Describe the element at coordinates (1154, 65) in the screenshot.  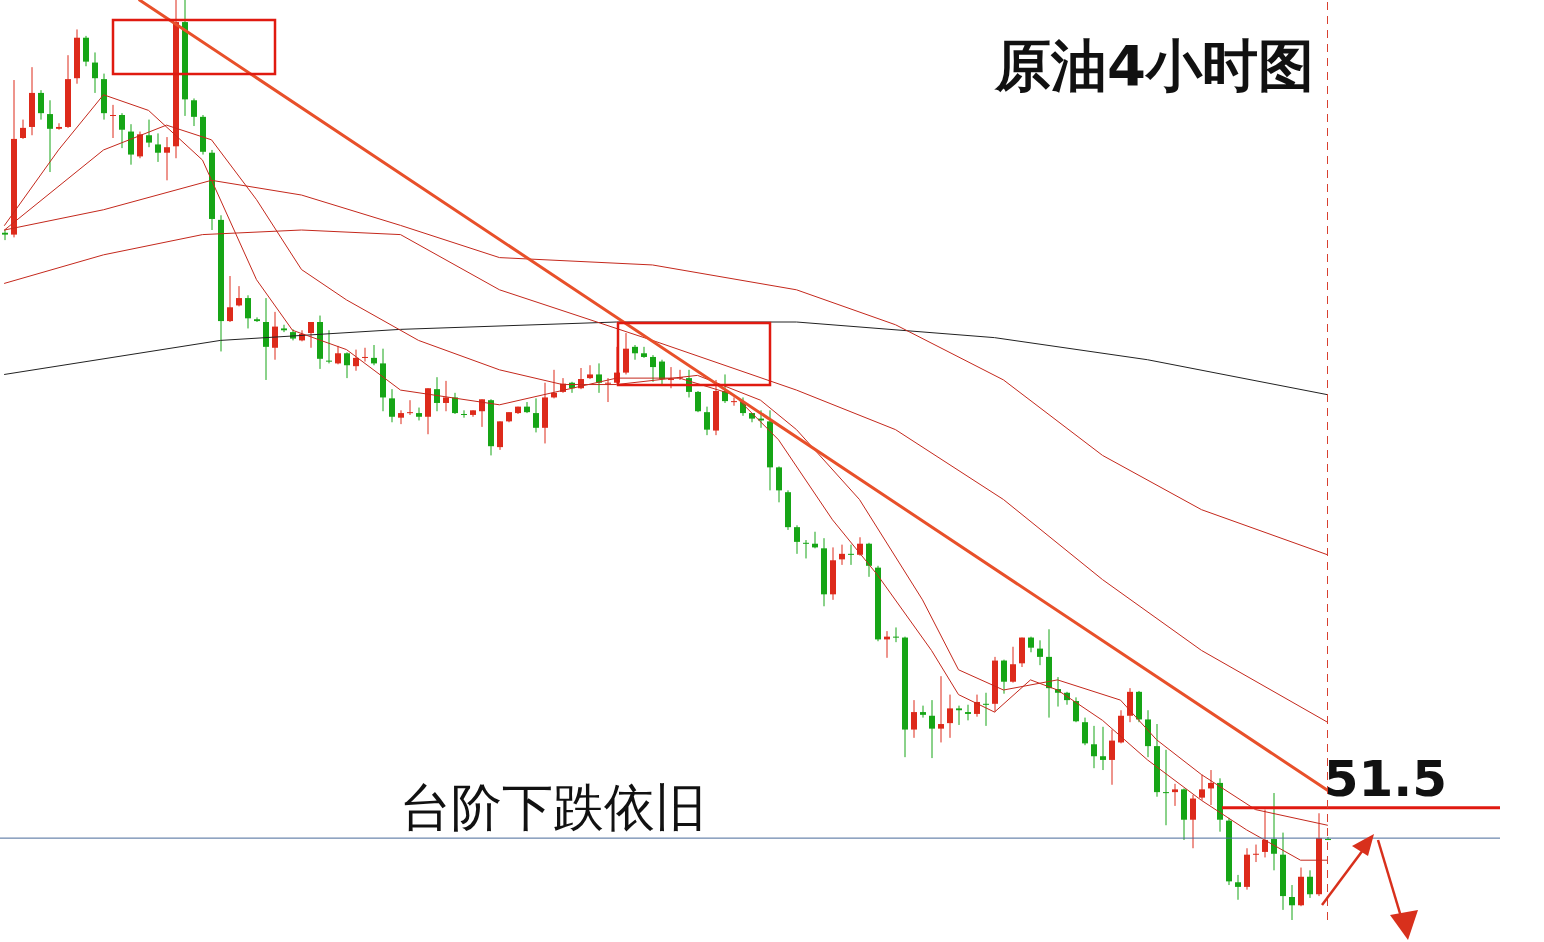
I see `text: 原油4小时图` at that location.